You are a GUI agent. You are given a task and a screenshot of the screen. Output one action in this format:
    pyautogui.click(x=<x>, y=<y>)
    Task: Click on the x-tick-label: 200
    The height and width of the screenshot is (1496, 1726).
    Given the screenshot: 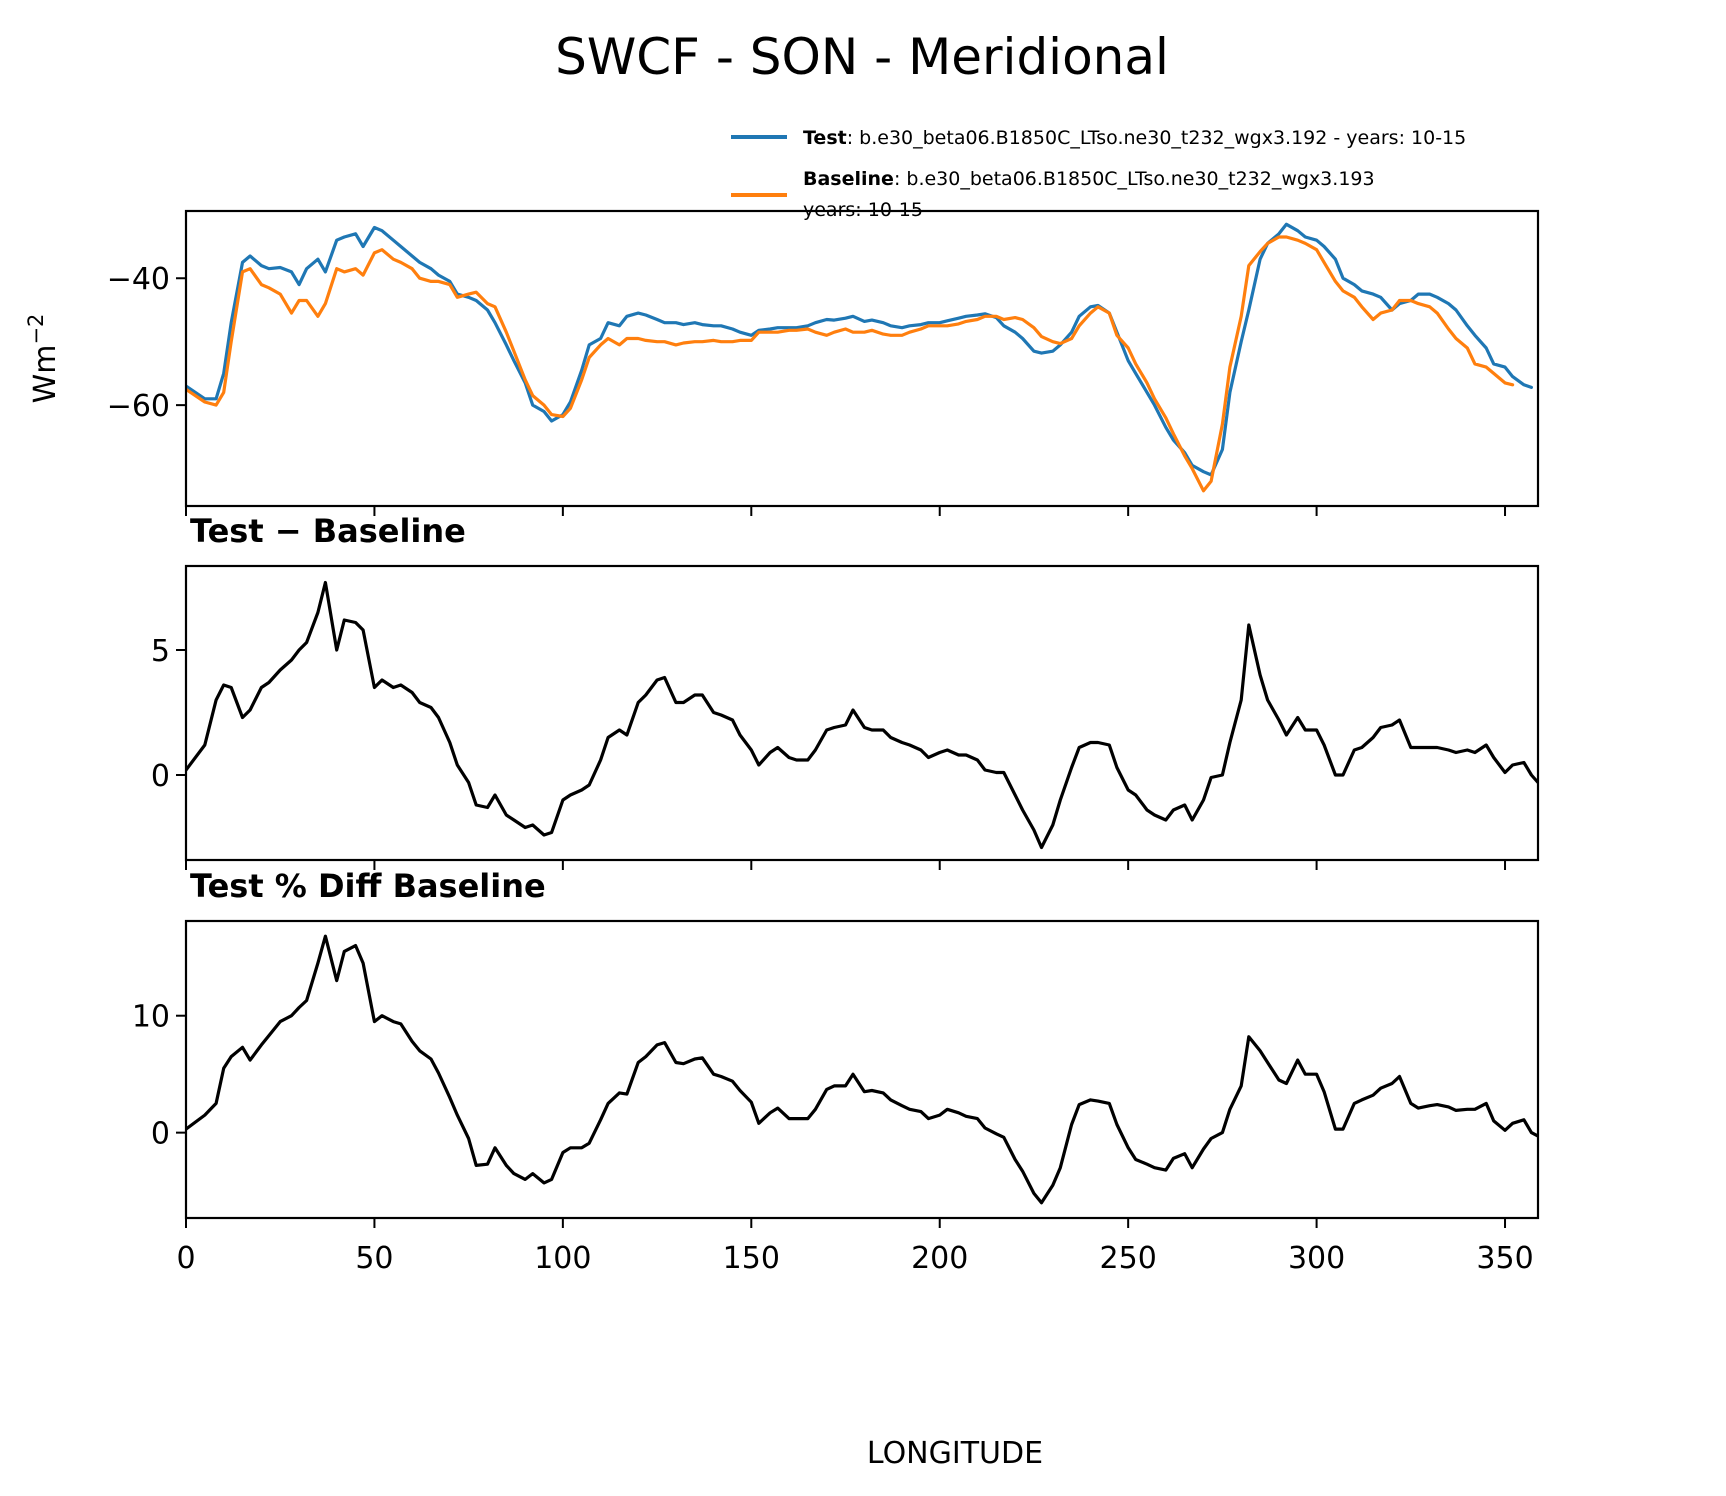 What is the action you would take?
    pyautogui.click(x=939, y=1258)
    